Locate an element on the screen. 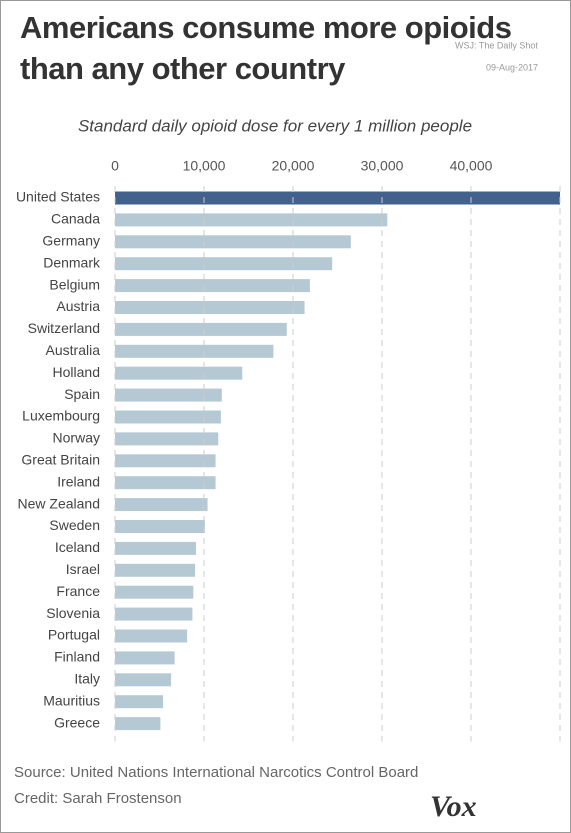 The width and height of the screenshot is (571, 833). y-tick-label: Greece is located at coordinates (77, 722).